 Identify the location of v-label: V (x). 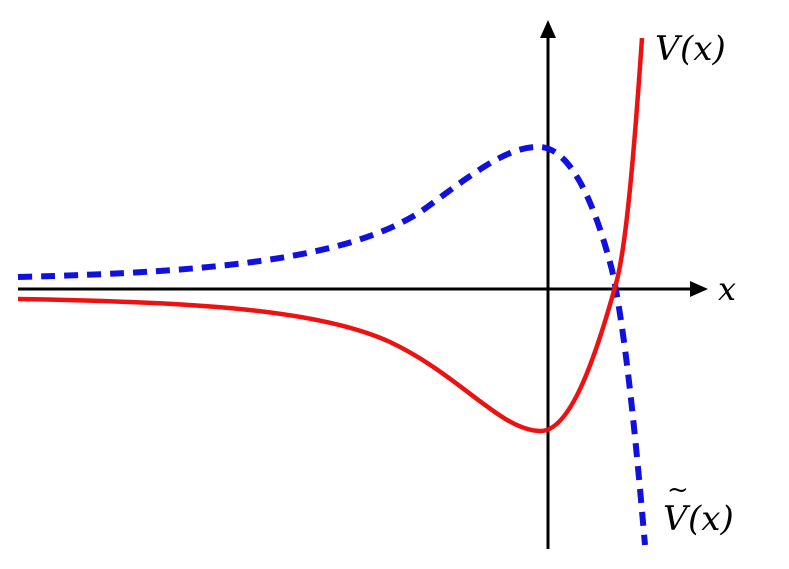
(690, 49).